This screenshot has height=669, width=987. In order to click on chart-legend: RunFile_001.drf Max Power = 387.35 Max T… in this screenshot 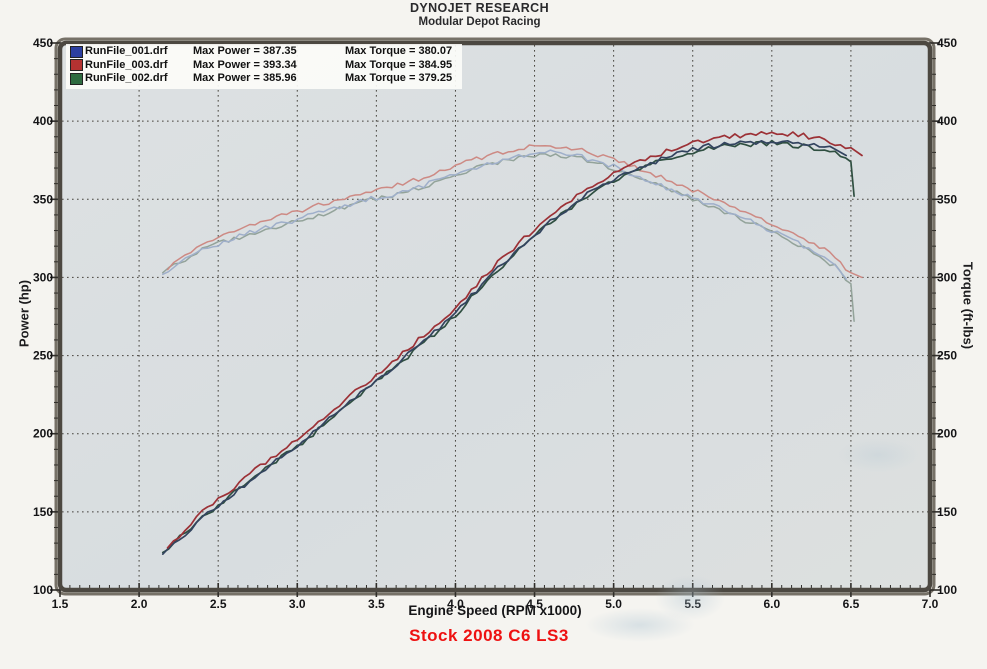, I will do `click(264, 66)`.